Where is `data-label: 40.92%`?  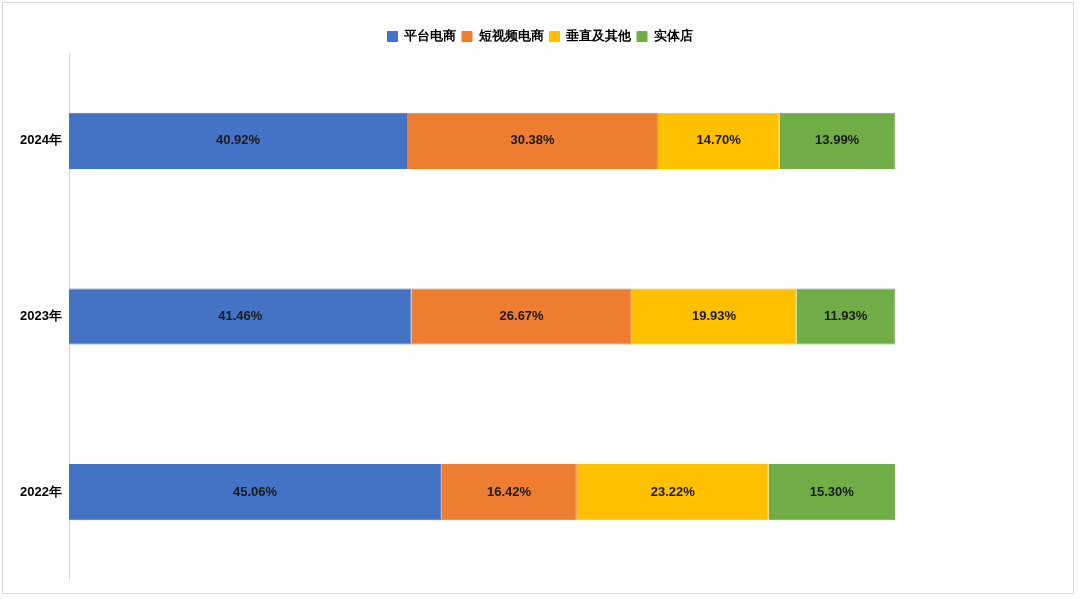 data-label: 40.92% is located at coordinates (238, 140).